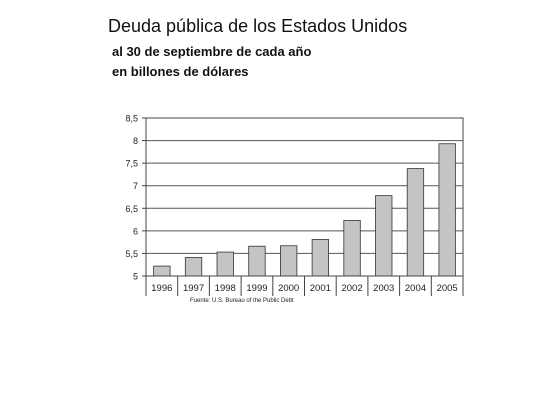  I want to click on x-tick-label: 1996, so click(161, 288).